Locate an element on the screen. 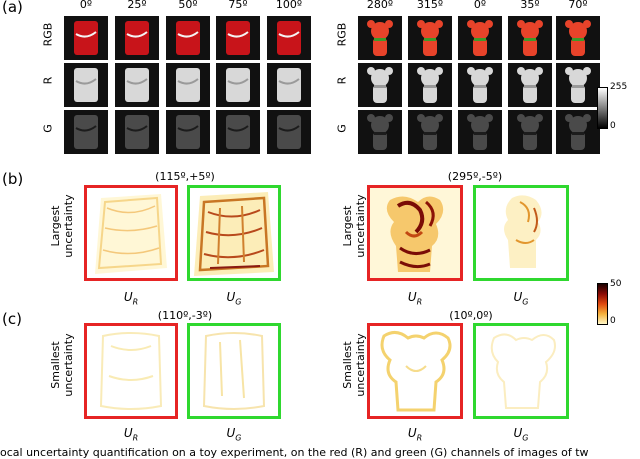 This screenshot has width=640, height=459. view-angle-right: (10º,0º) is located at coordinates (471, 315).